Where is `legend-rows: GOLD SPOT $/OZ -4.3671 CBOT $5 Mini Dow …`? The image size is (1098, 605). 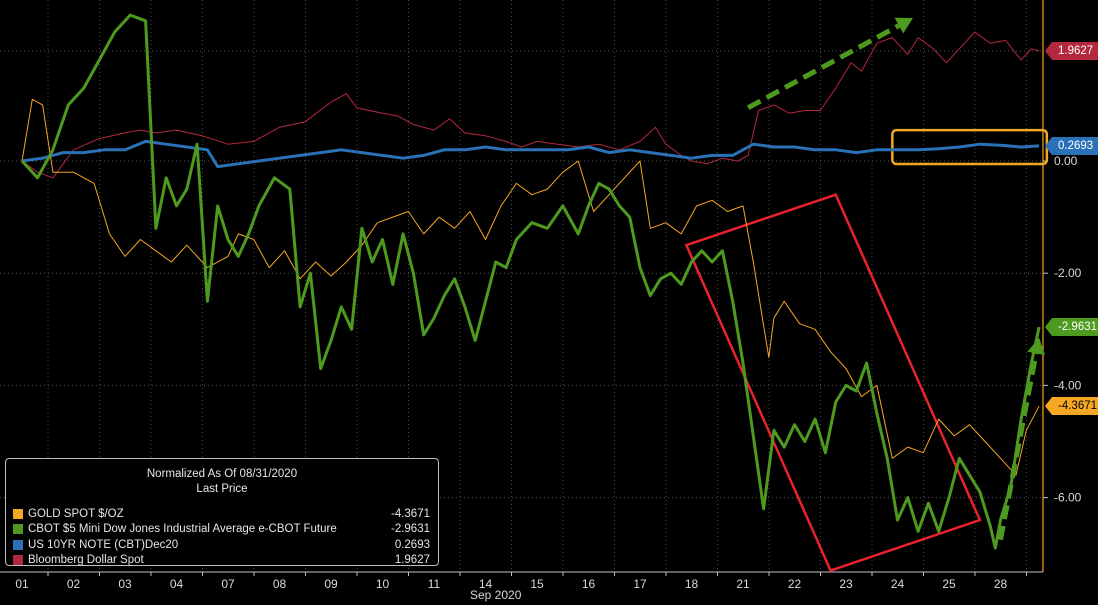
legend-rows: GOLD SPOT $/OZ -4.3671 CBOT $5 Mini Dow … is located at coordinates (222, 537).